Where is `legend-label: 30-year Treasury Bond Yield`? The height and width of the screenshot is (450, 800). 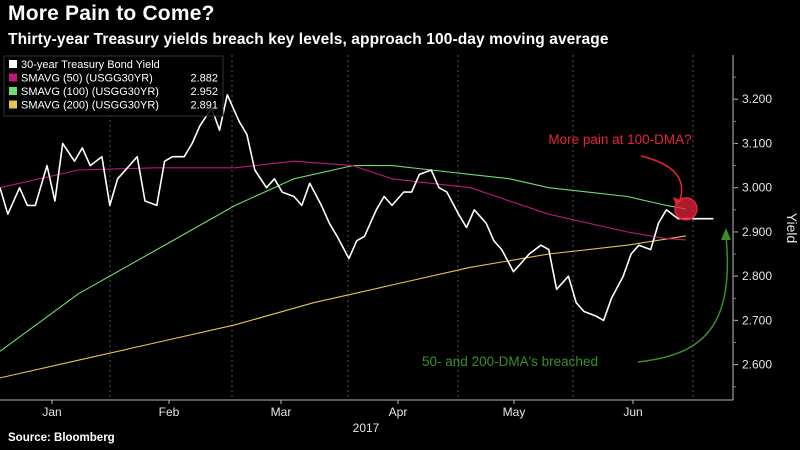 legend-label: 30-year Treasury Bond Yield is located at coordinates (90, 65).